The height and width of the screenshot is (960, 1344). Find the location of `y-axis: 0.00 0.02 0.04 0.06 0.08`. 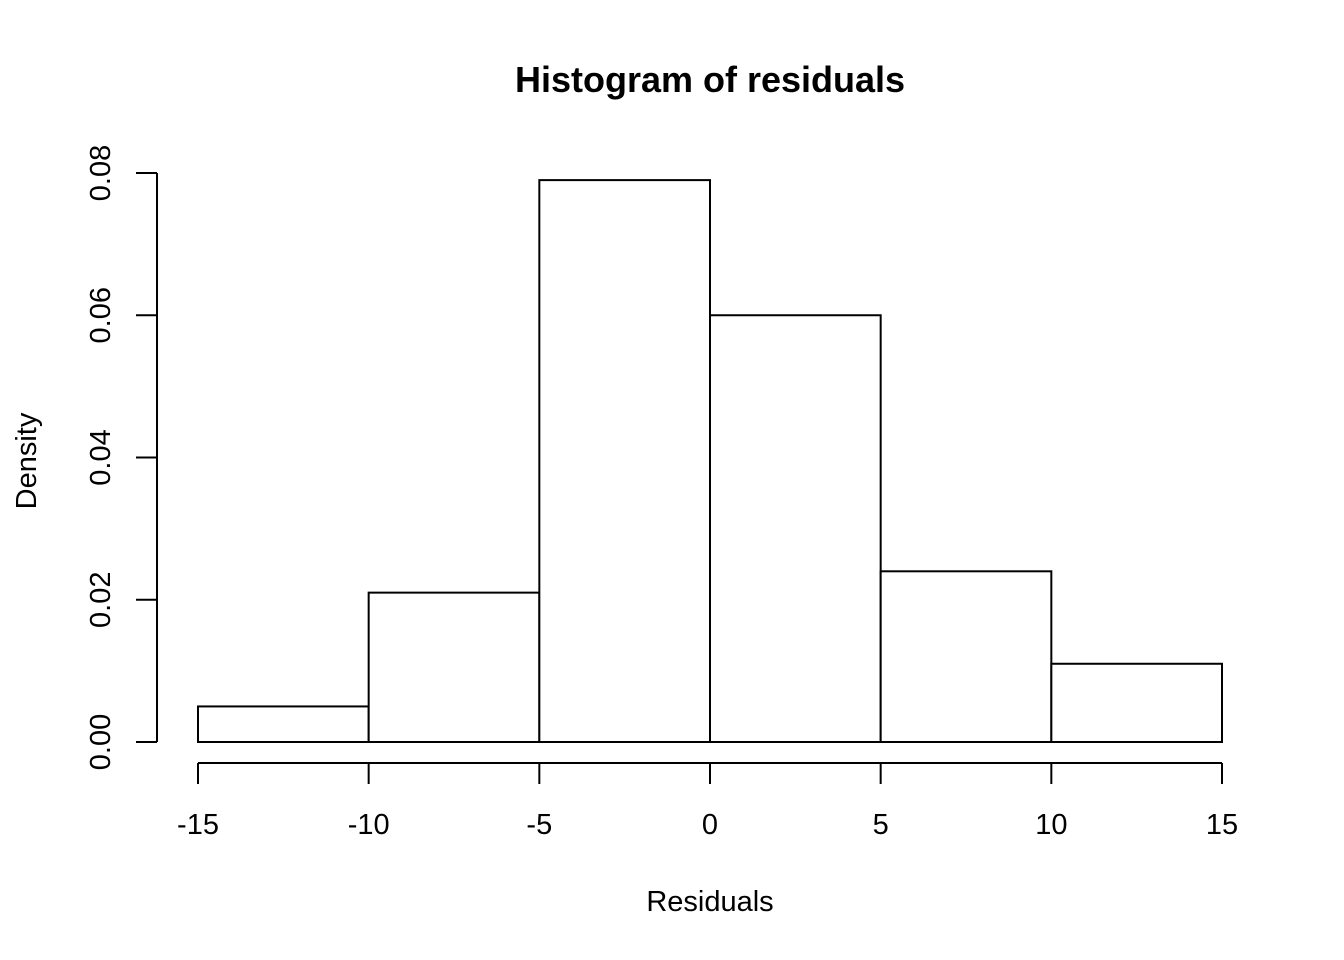

y-axis: 0.00 0.02 0.04 0.06 0.08 is located at coordinates (121, 457).